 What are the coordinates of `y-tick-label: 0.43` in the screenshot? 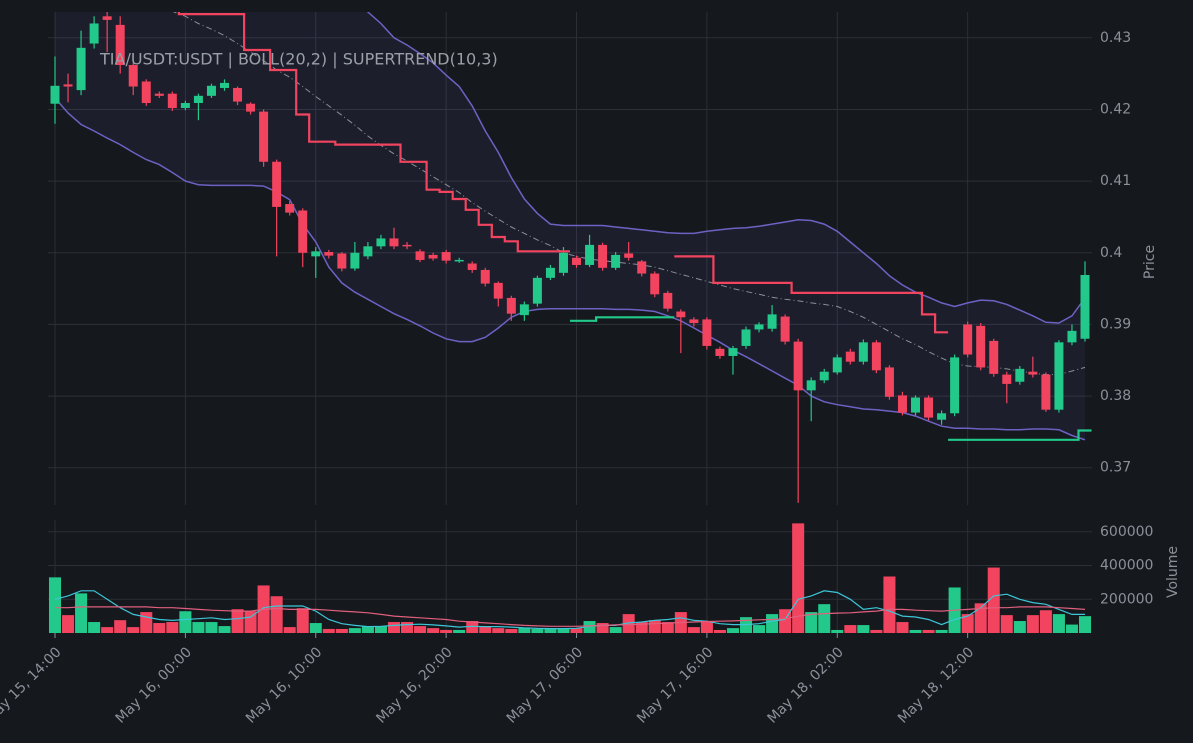 It's located at (1115, 38).